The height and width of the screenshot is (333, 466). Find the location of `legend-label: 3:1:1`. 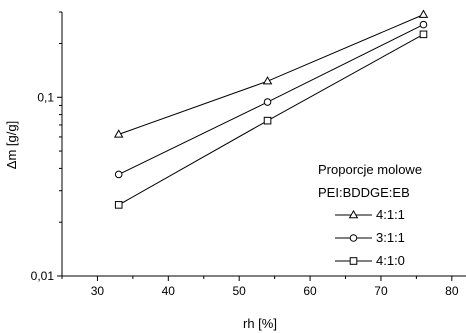

legend-label: 3:1:1 is located at coordinates (390, 237).